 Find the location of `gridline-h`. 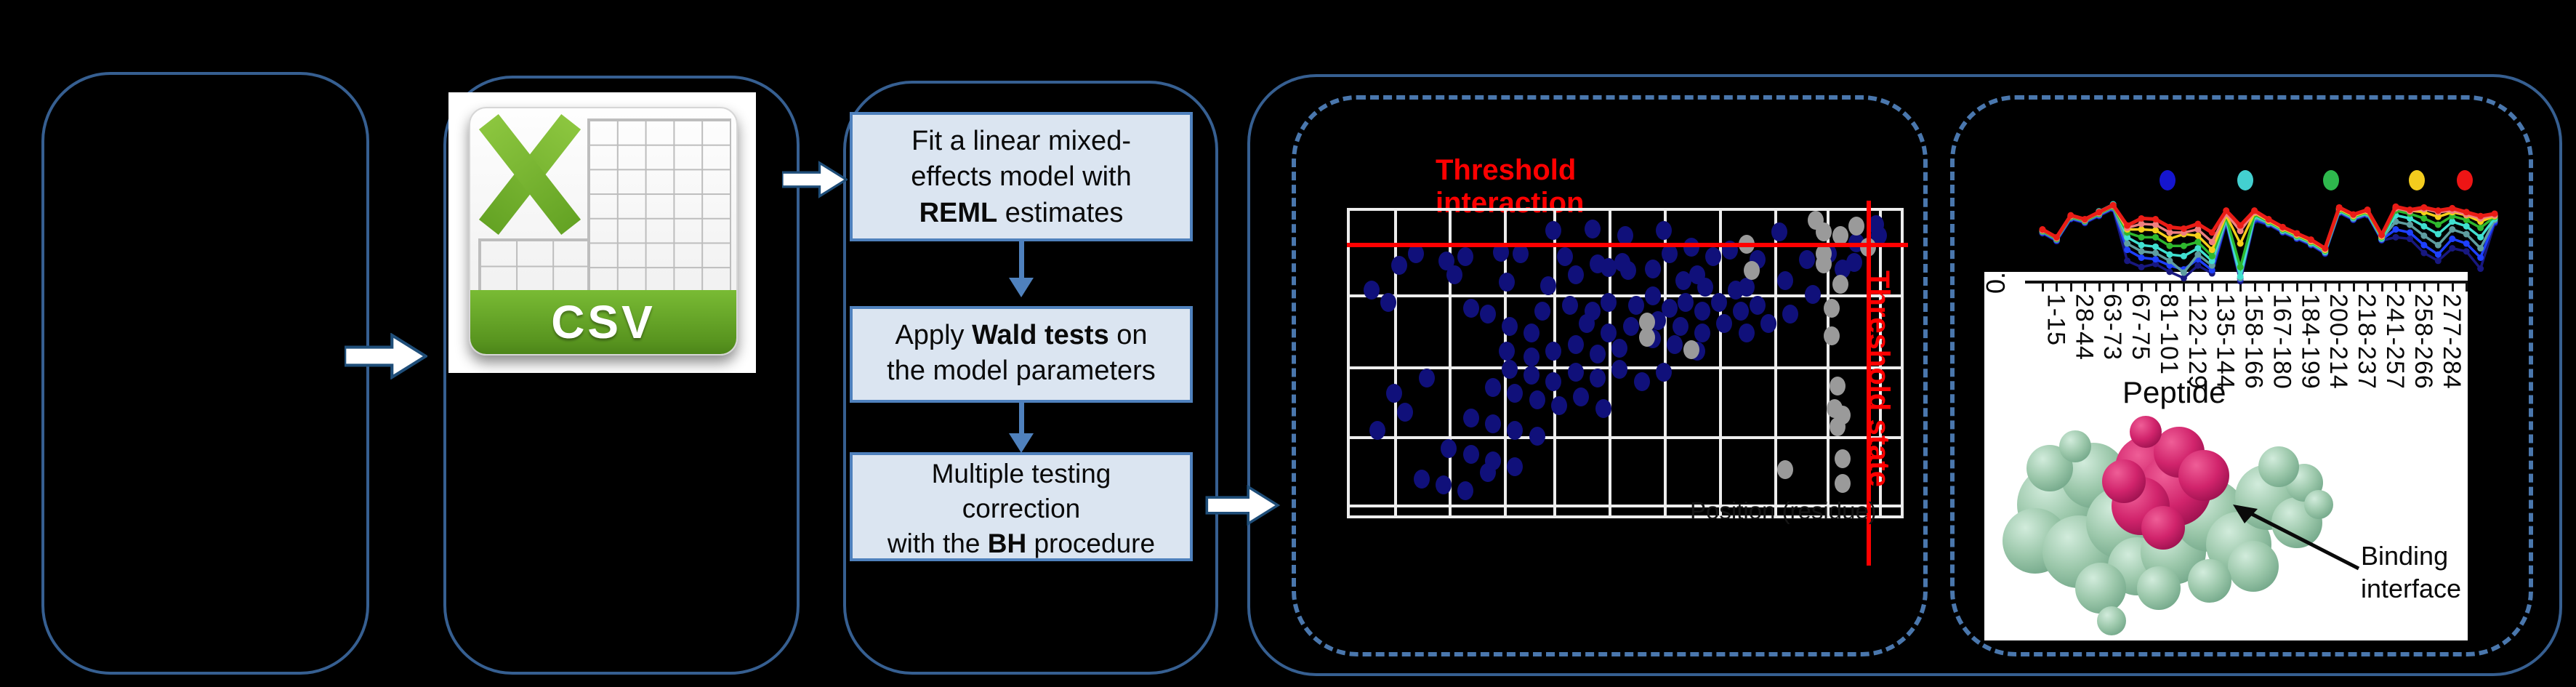

gridline-h is located at coordinates (1625, 506).